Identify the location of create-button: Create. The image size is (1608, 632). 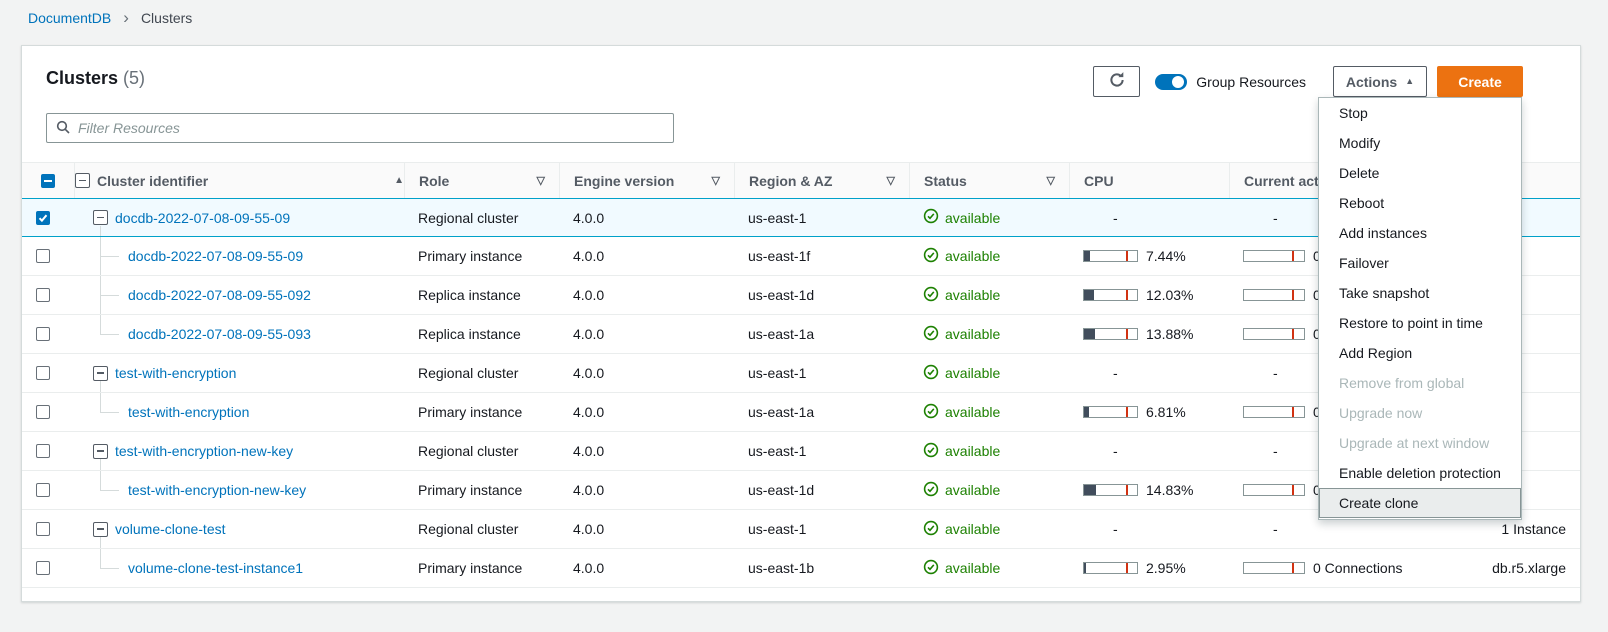
(1480, 81).